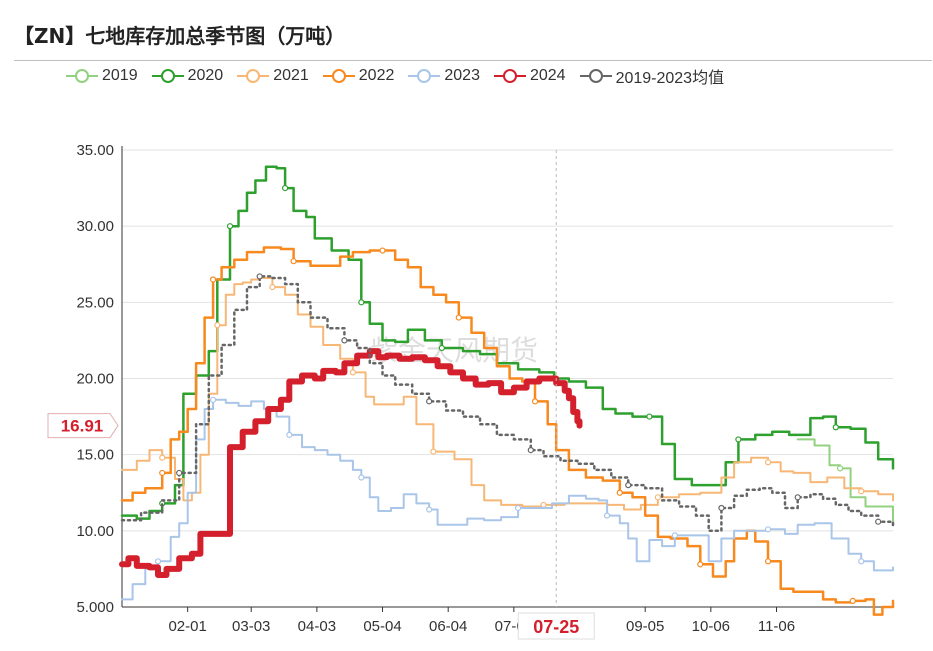 The width and height of the screenshot is (933, 651). I want to click on y-axis: 35.00 30.00 25.00 20.00 15.00 10.00 5.000, so click(99, 379).